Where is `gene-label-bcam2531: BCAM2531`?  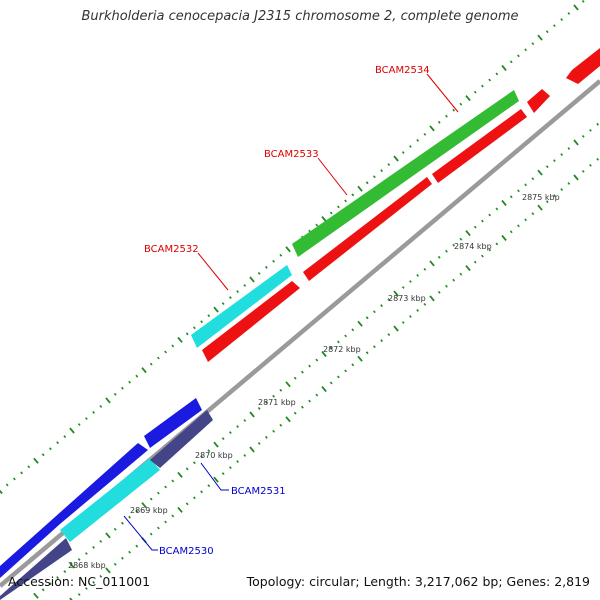
gene-label-bcam2531: BCAM2531 is located at coordinates (258, 491).